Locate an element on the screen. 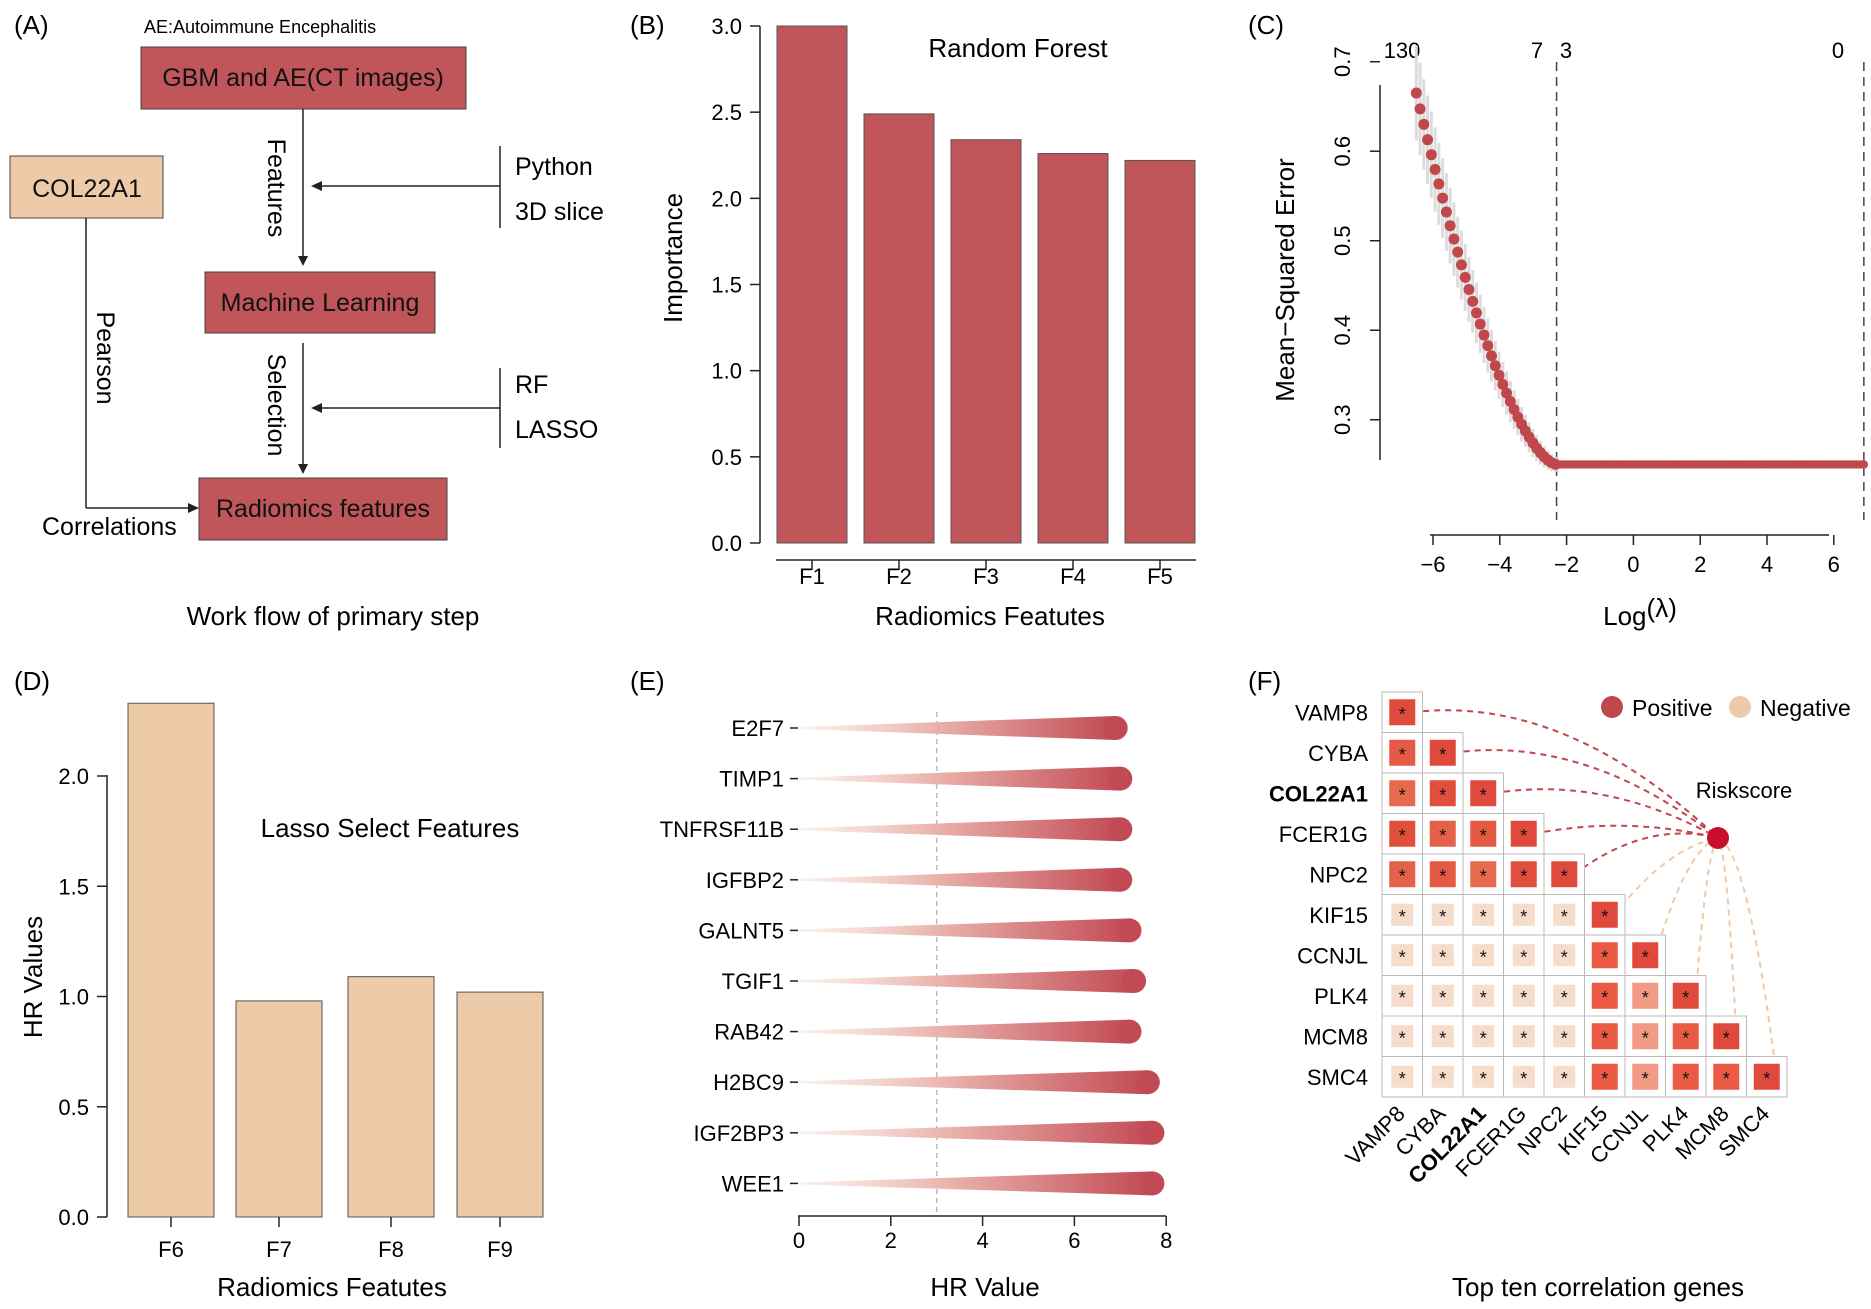  workflow-box-machine-learning-label: Machine Learning is located at coordinates (320, 303).